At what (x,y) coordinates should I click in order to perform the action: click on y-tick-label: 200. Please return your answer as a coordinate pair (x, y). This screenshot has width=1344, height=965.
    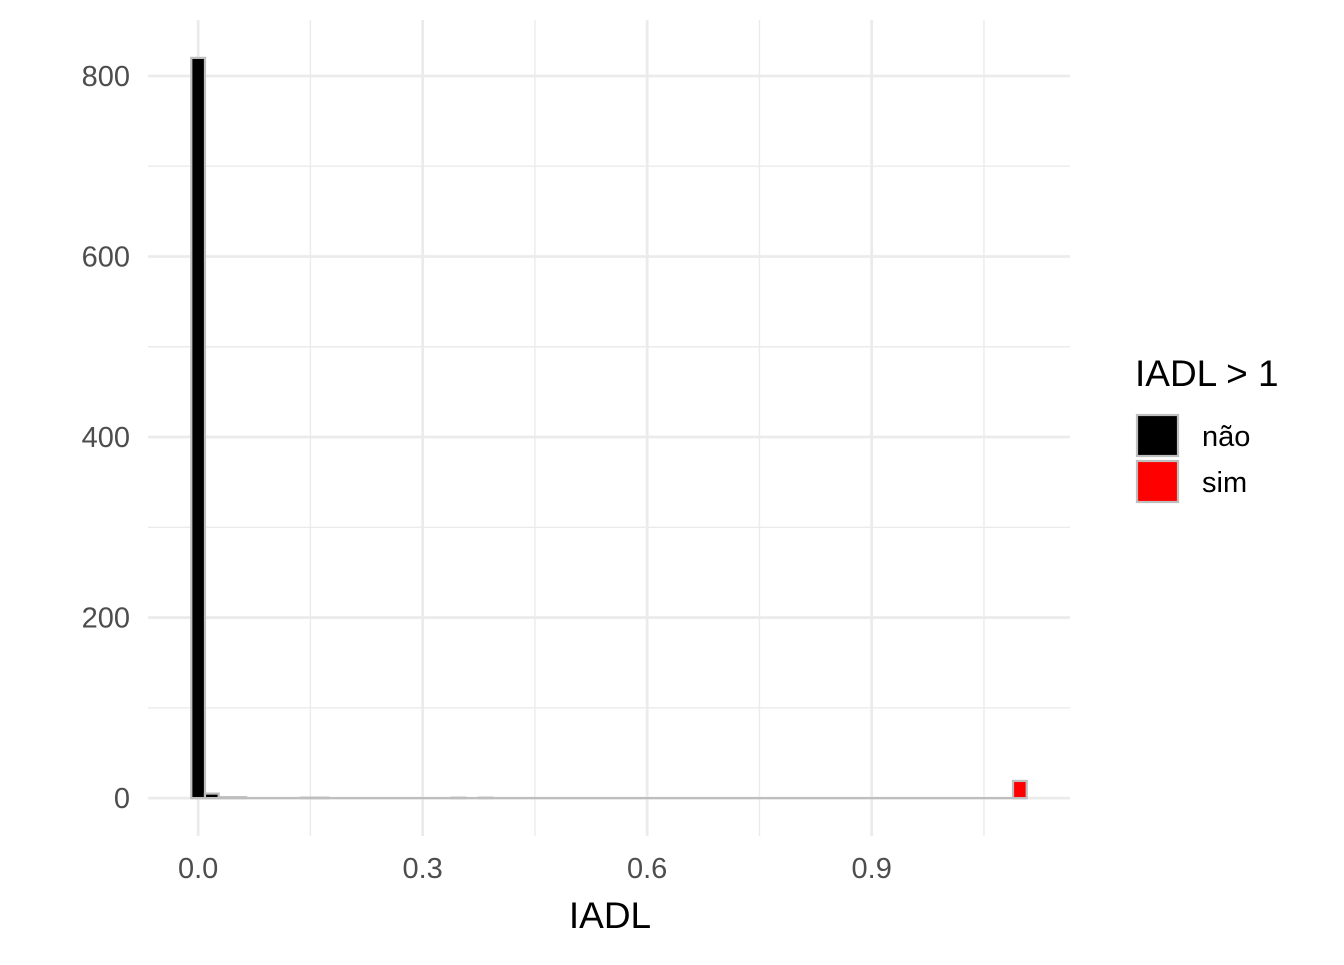
    Looking at the image, I should click on (106, 619).